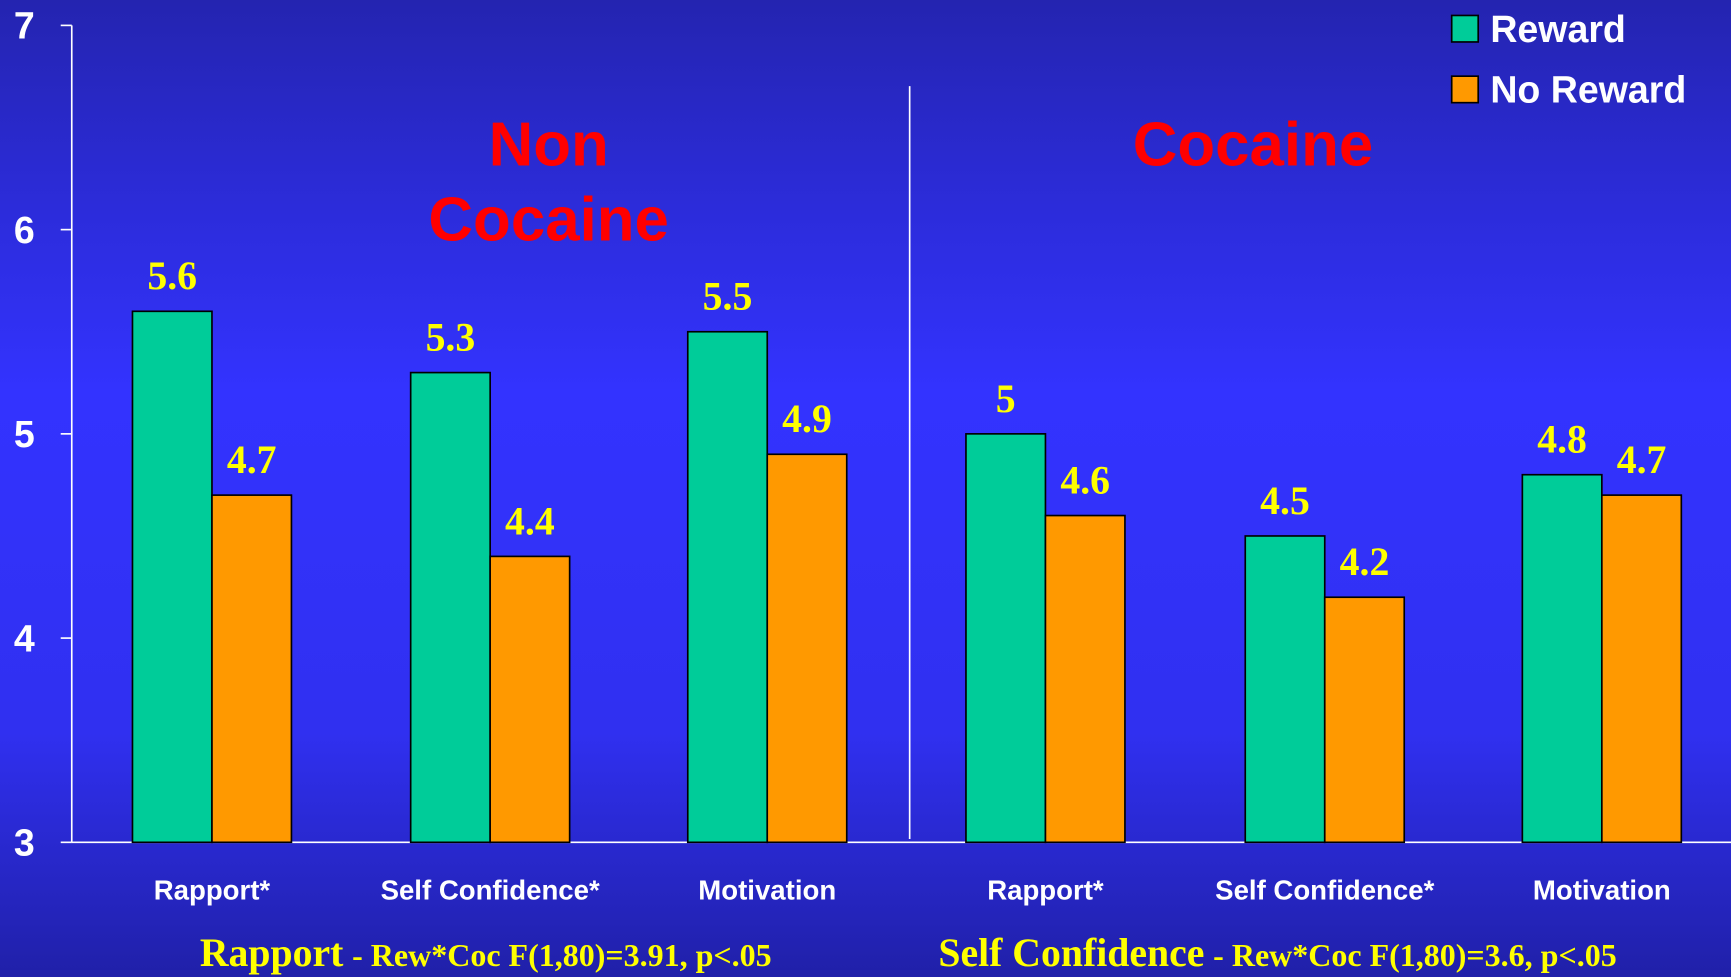 Image resolution: width=1731 pixels, height=977 pixels. I want to click on value-label: 4.2, so click(1365, 562).